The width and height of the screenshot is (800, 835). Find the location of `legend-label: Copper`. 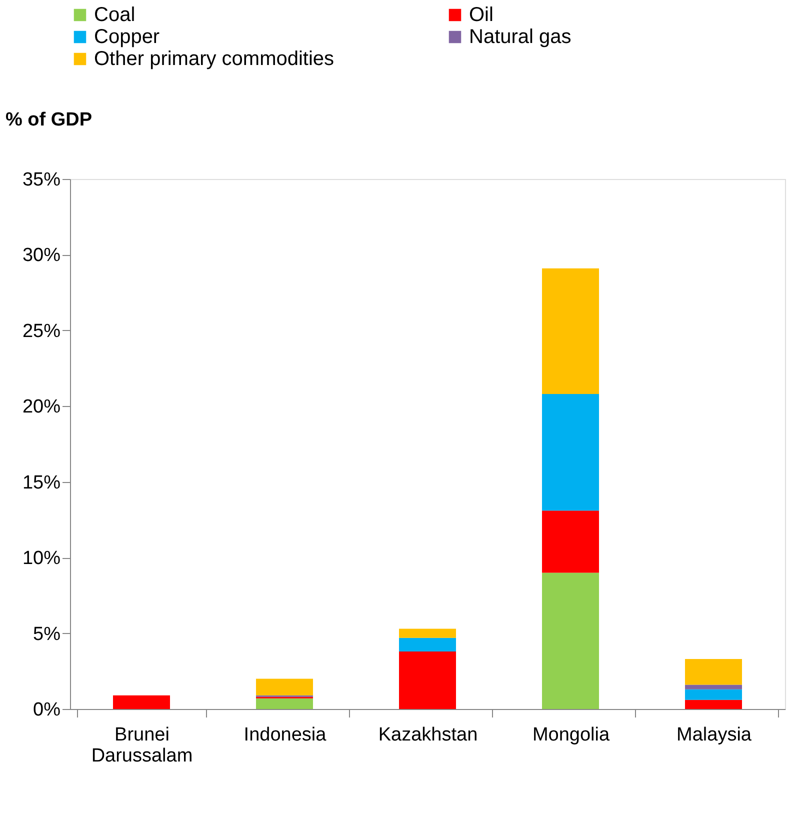

legend-label: Copper is located at coordinates (127, 37).